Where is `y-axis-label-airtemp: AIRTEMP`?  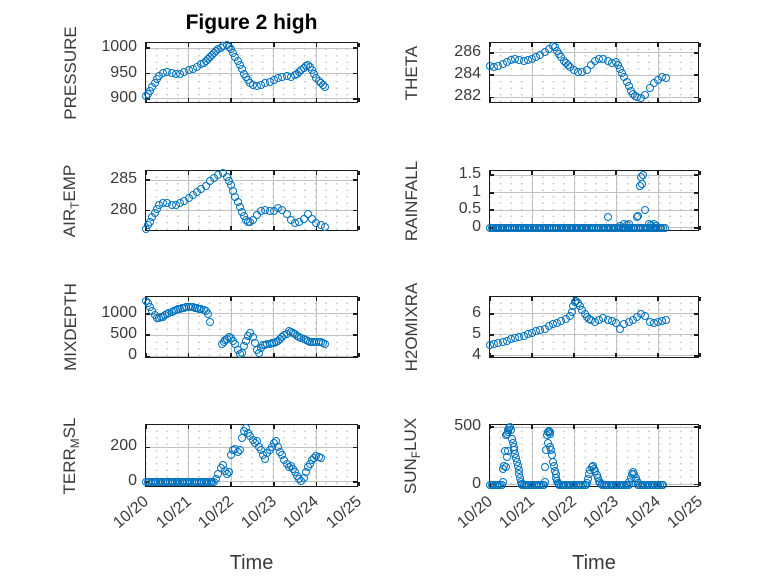 y-axis-label-airtemp: AIRTEMP is located at coordinates (71, 200).